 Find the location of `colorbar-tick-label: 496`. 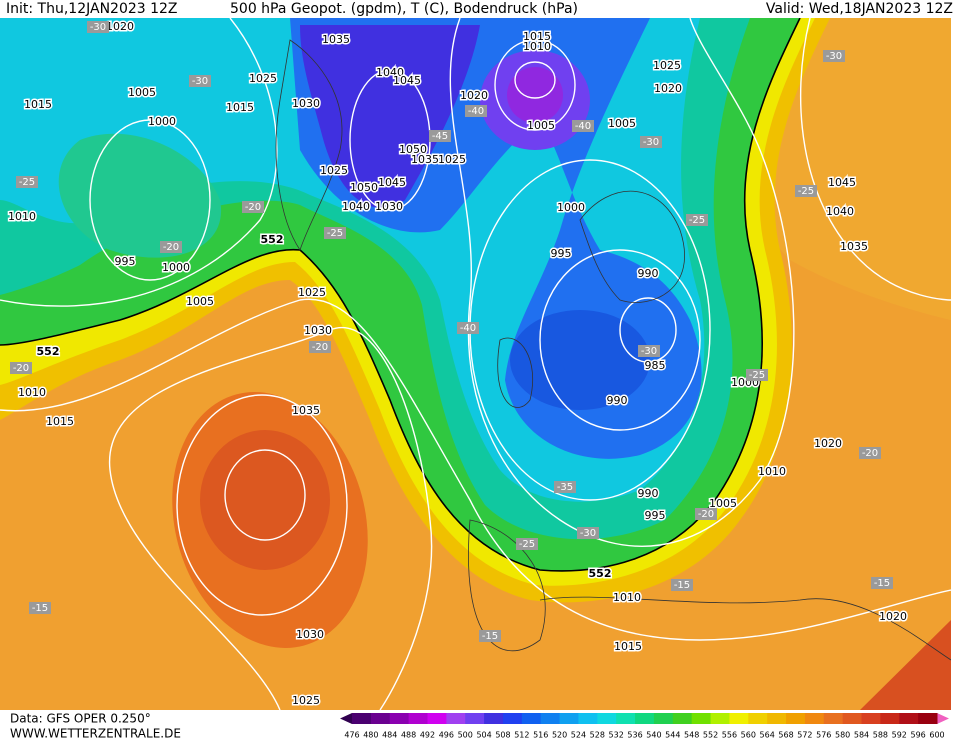

colorbar-tick-label: 496 is located at coordinates (446, 735).